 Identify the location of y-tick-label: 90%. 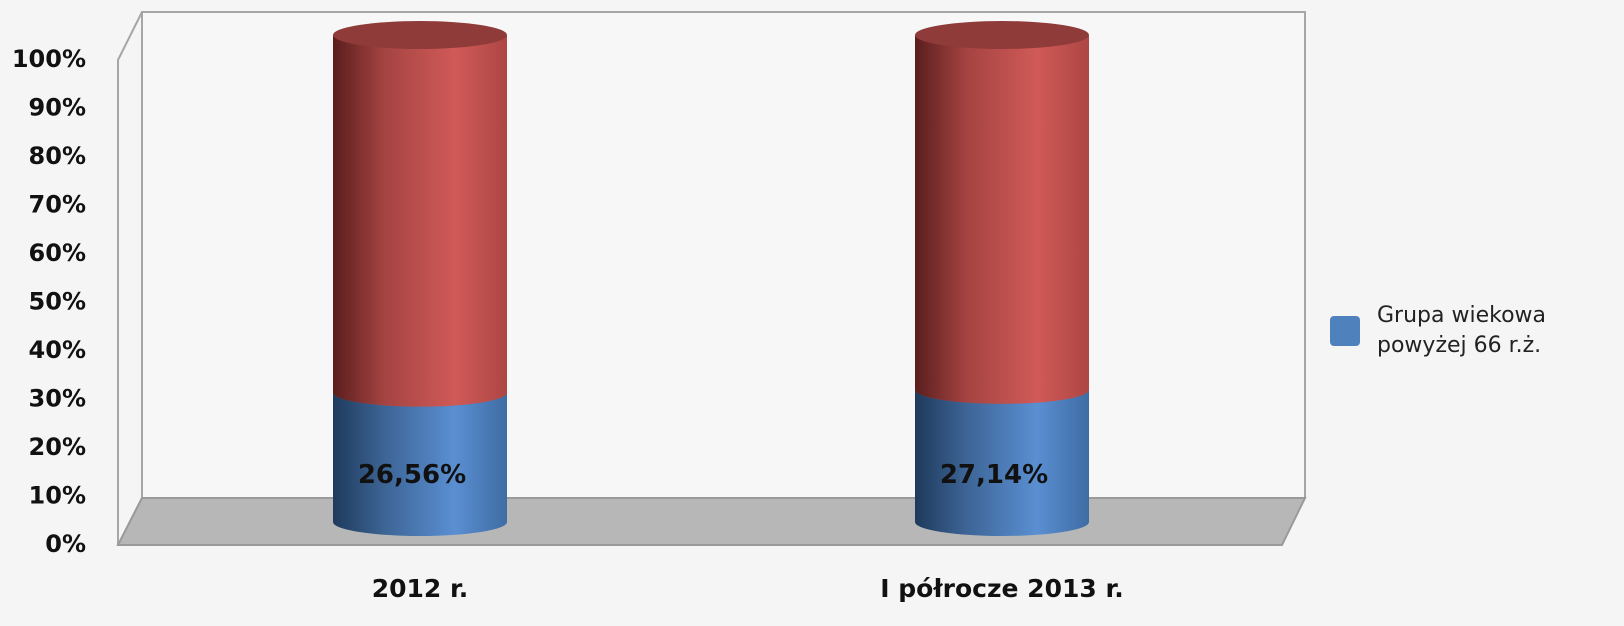
(57, 108).